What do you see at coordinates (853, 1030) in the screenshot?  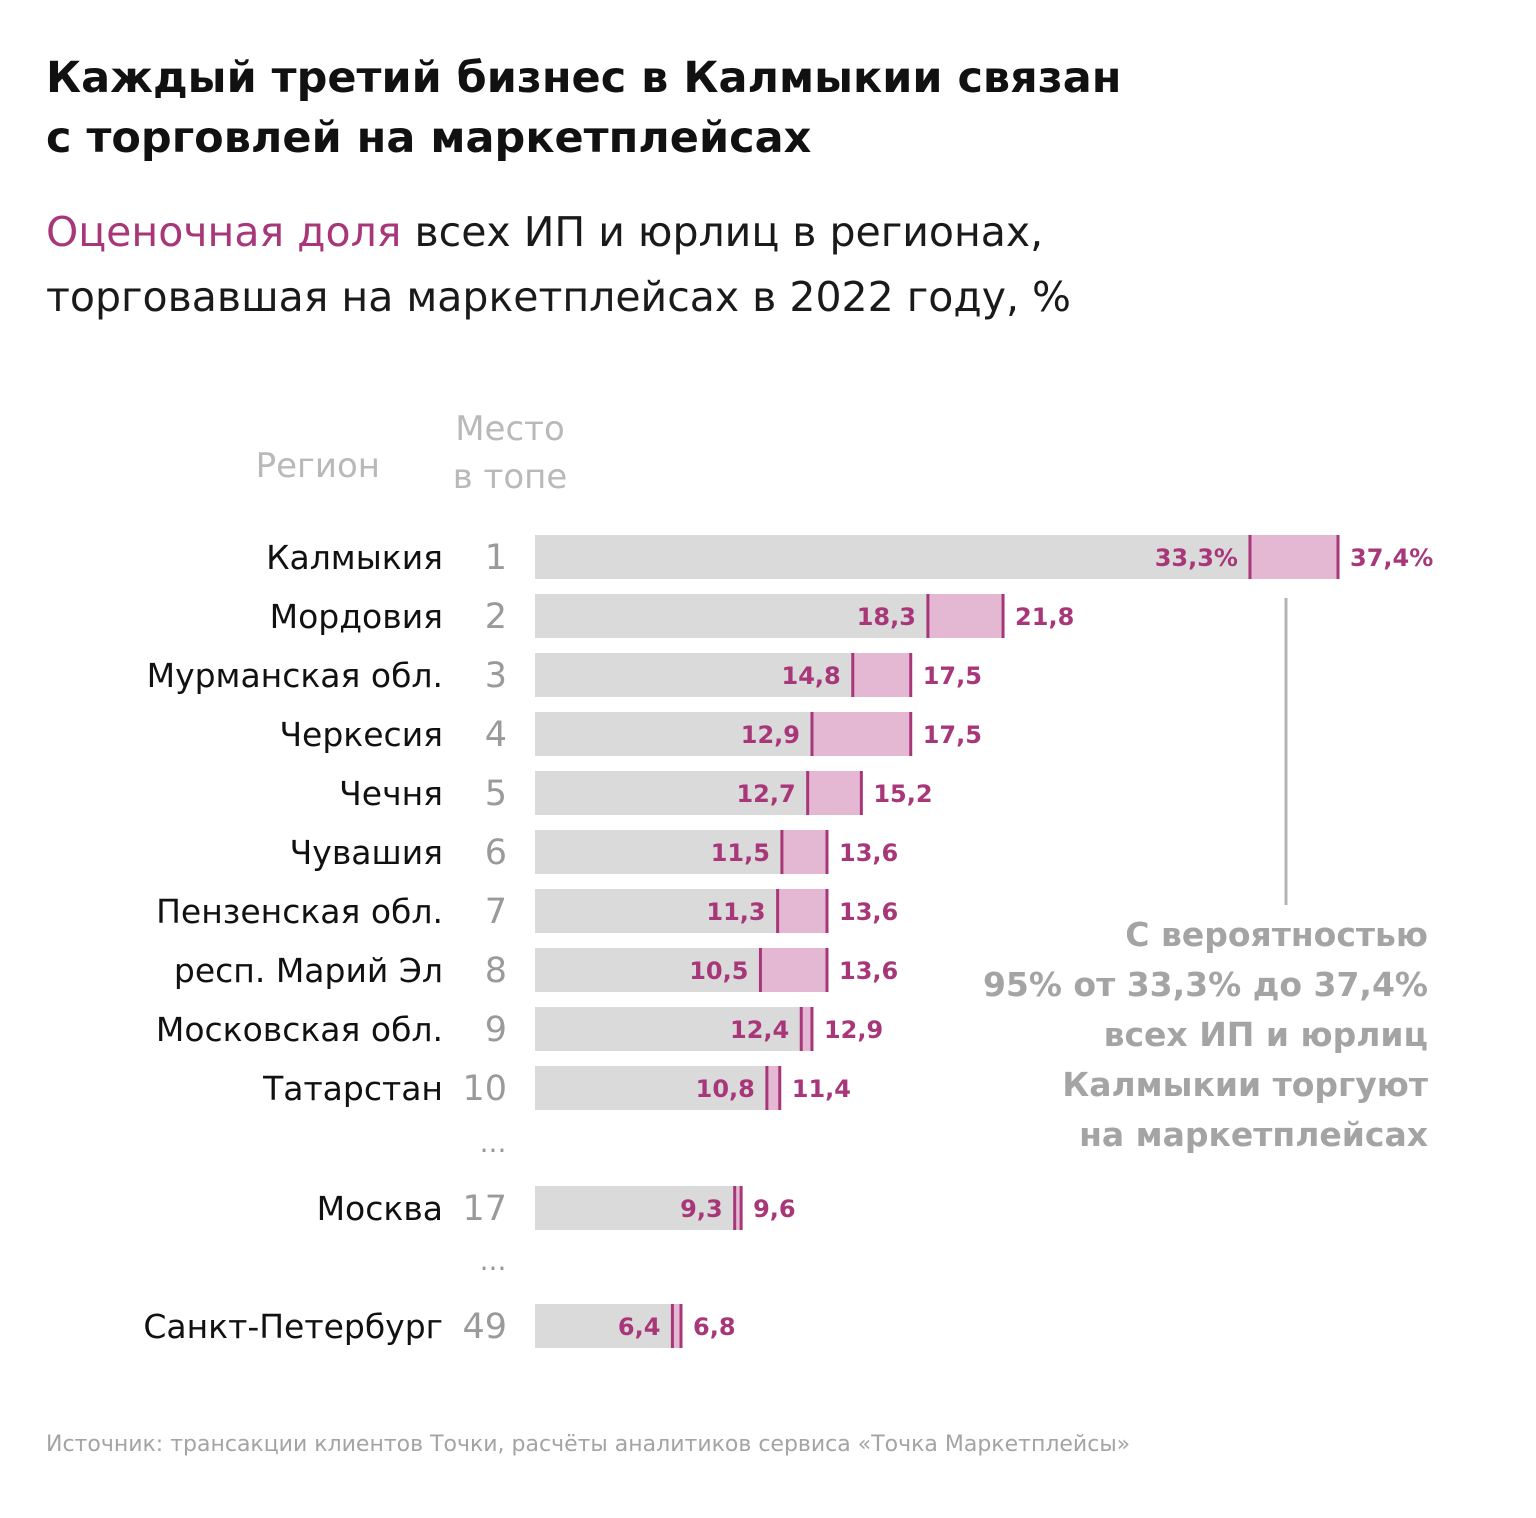 I see `data-label-high: 12,9` at bounding box center [853, 1030].